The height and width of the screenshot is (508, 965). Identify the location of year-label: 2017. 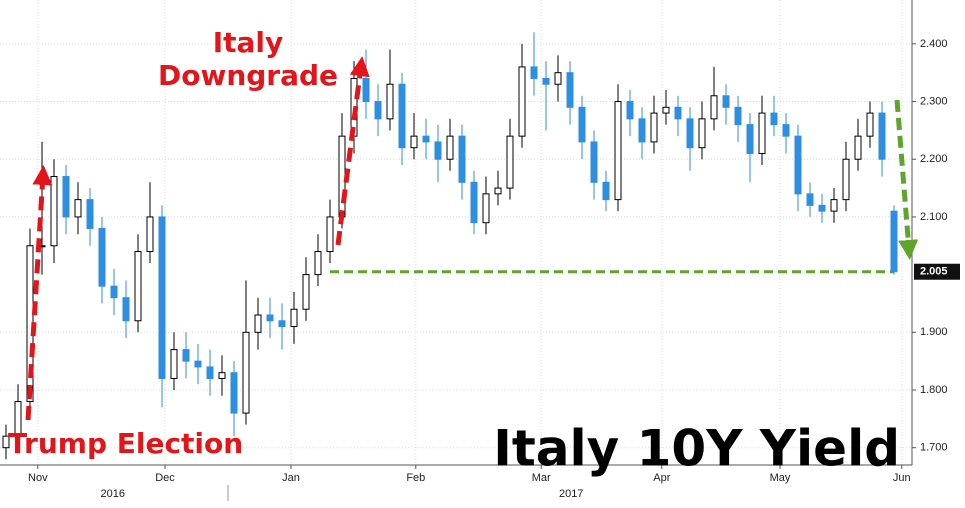
(571, 494).